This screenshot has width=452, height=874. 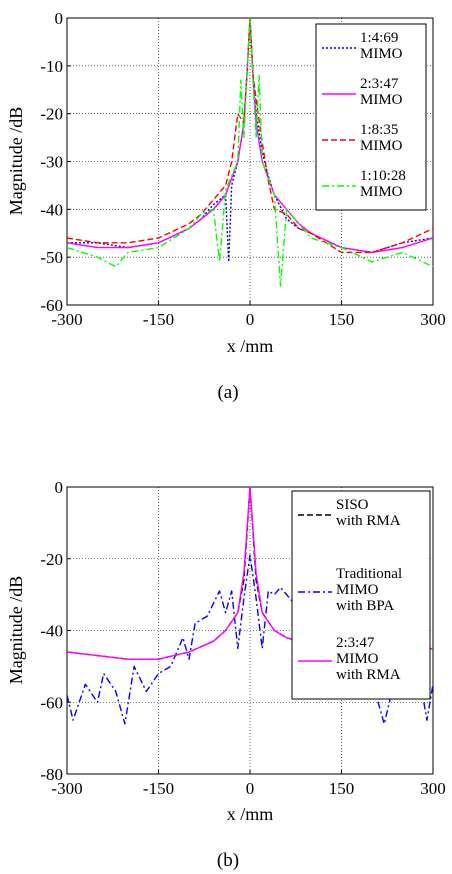 What do you see at coordinates (369, 590) in the screenshot?
I see `legend-label-2: Traditional MIMO with BPA` at bounding box center [369, 590].